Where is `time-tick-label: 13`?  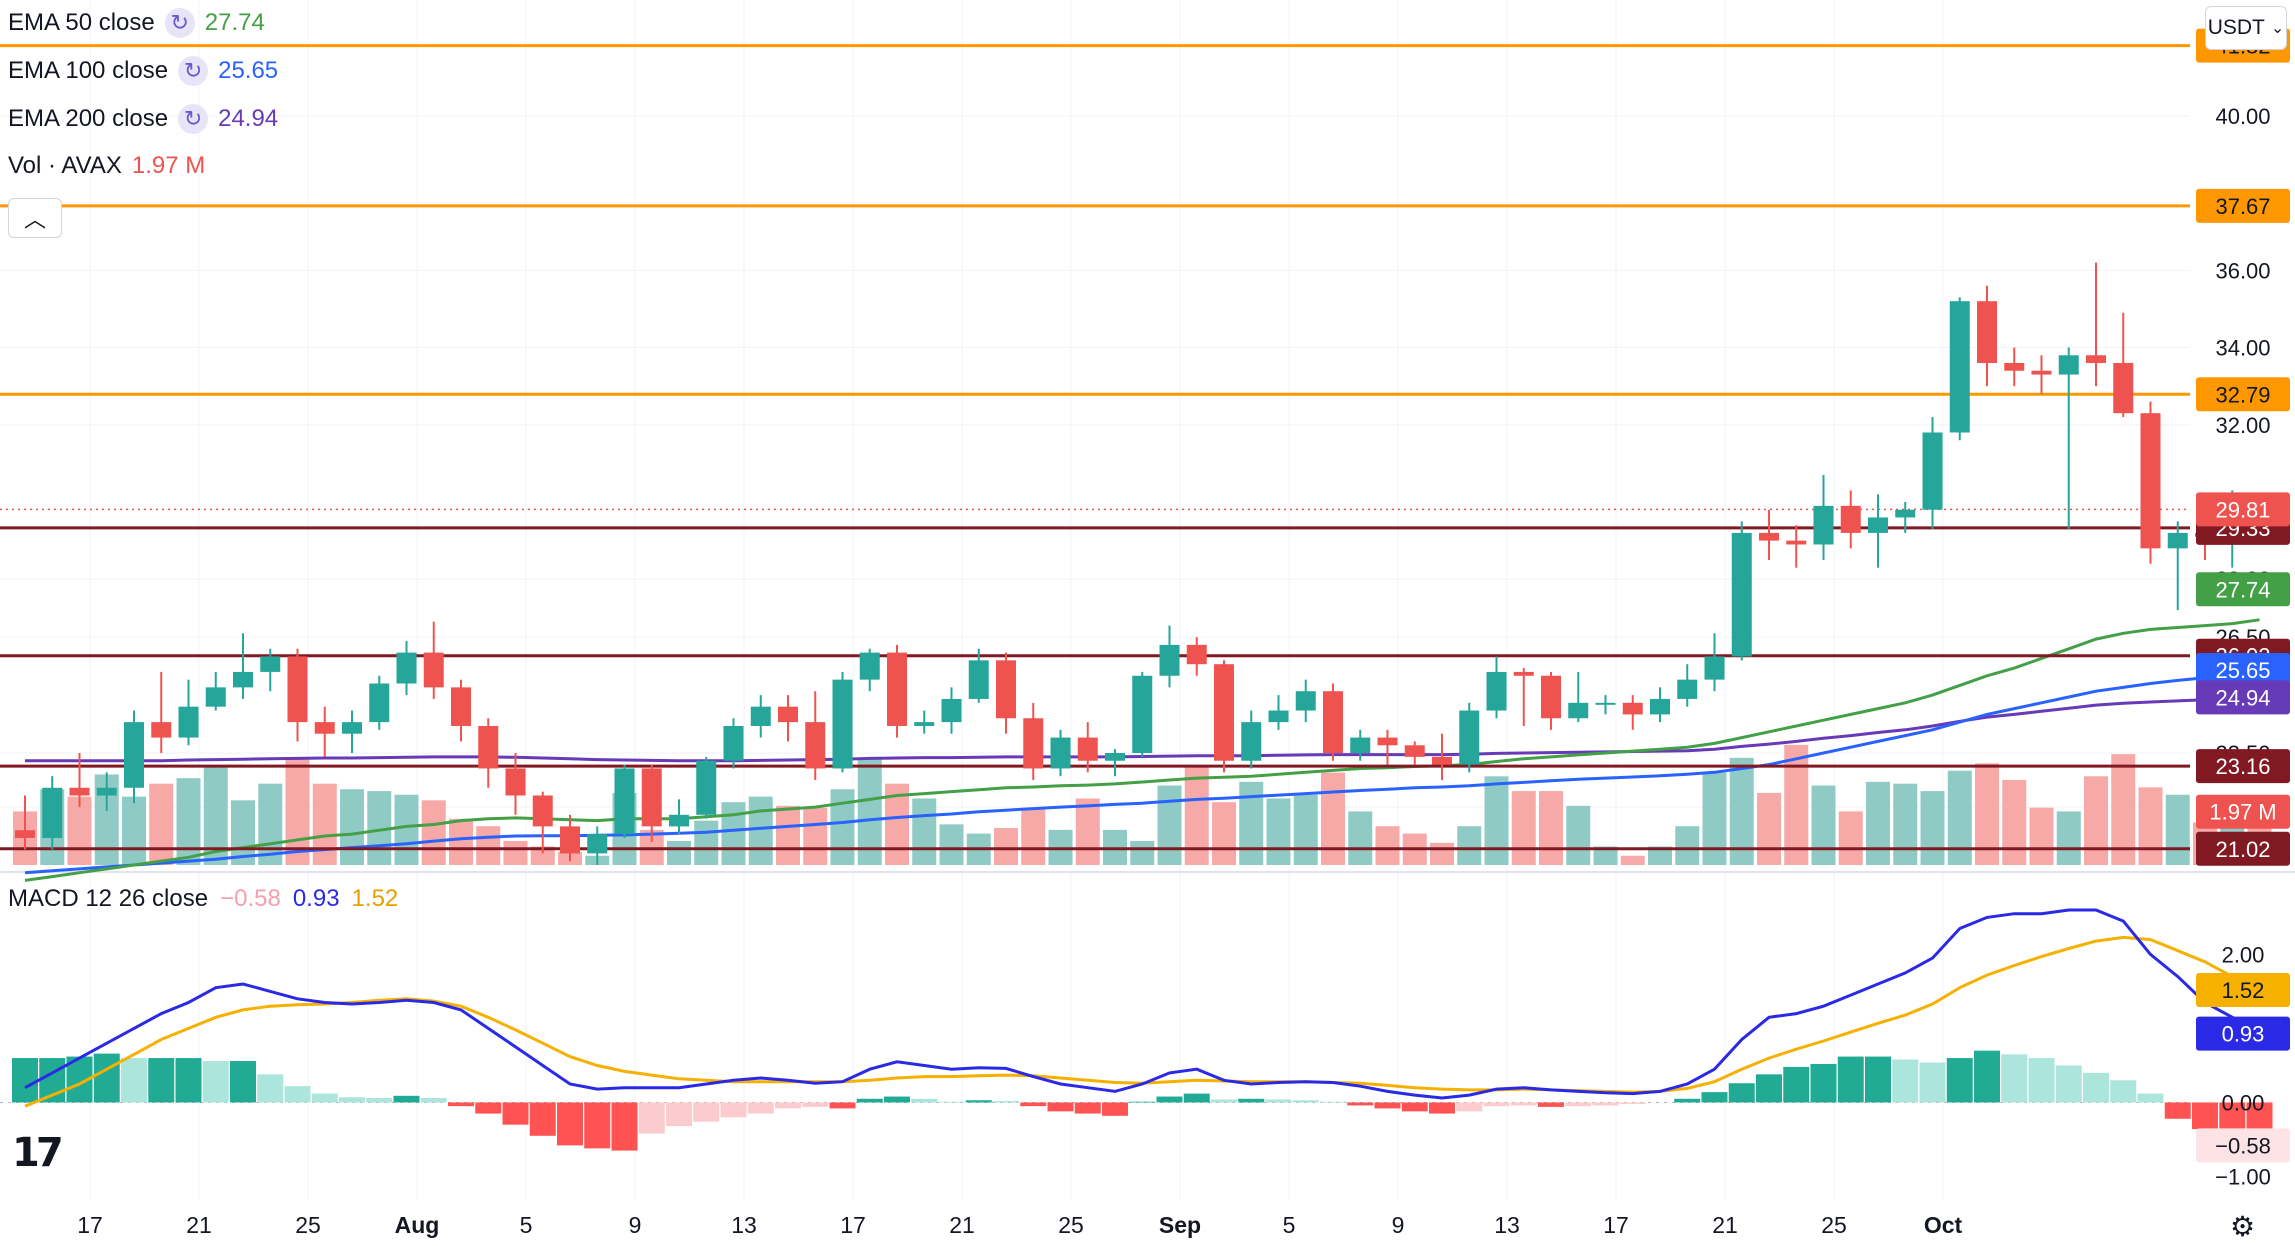 time-tick-label: 13 is located at coordinates (744, 1225).